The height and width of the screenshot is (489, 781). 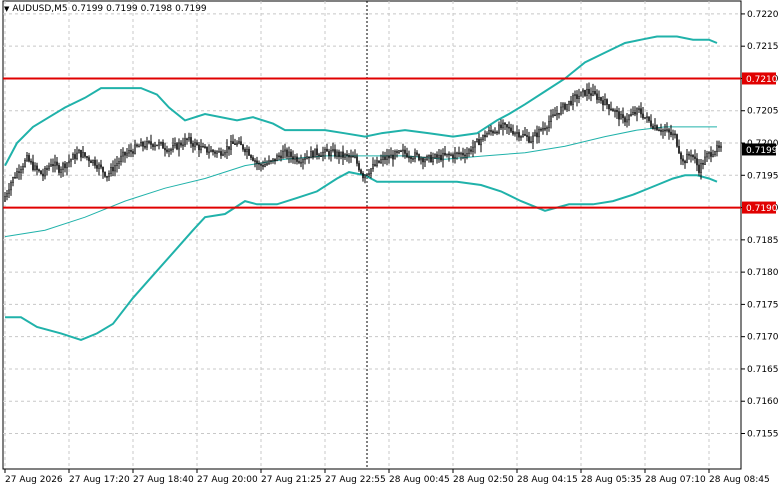 What do you see at coordinates (739, 480) in the screenshot?
I see `x-tick-label: 28 Aug 08:45` at bounding box center [739, 480].